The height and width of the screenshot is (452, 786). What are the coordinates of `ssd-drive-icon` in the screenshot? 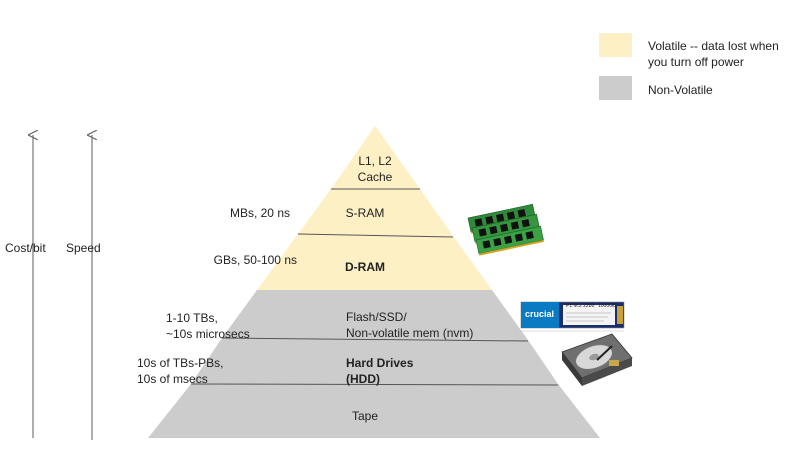 It's located at (572, 316).